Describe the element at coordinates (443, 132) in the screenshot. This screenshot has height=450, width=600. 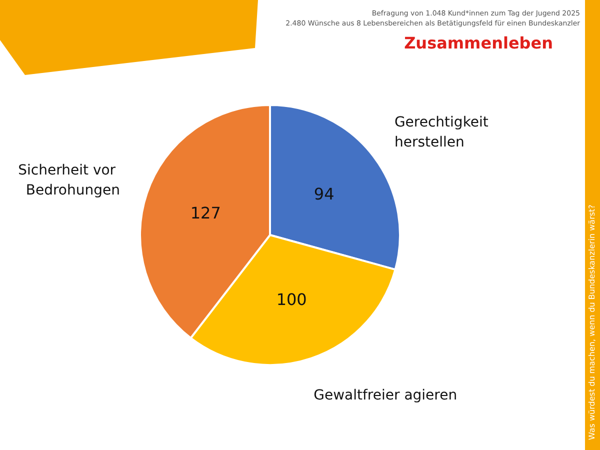
I see `slice-label: Gerechtigkeit herstellen` at that location.